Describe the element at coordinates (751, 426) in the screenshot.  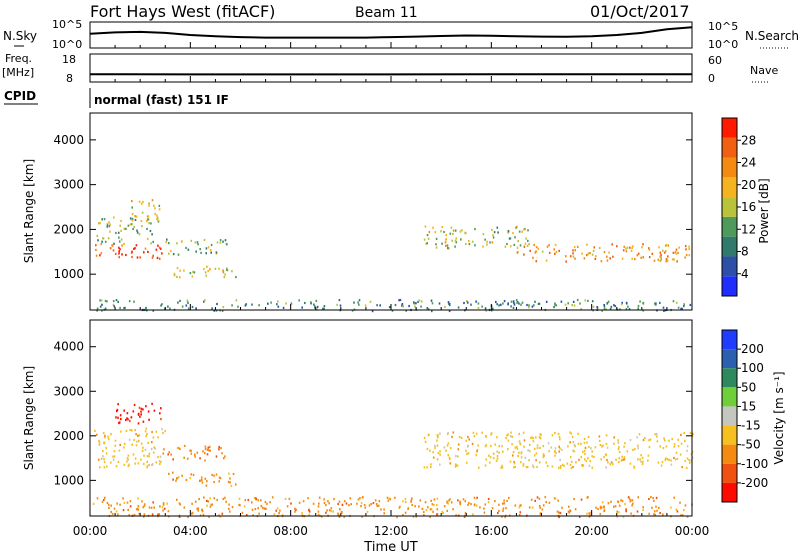
I see `colorbar-tick-label: -15` at that location.